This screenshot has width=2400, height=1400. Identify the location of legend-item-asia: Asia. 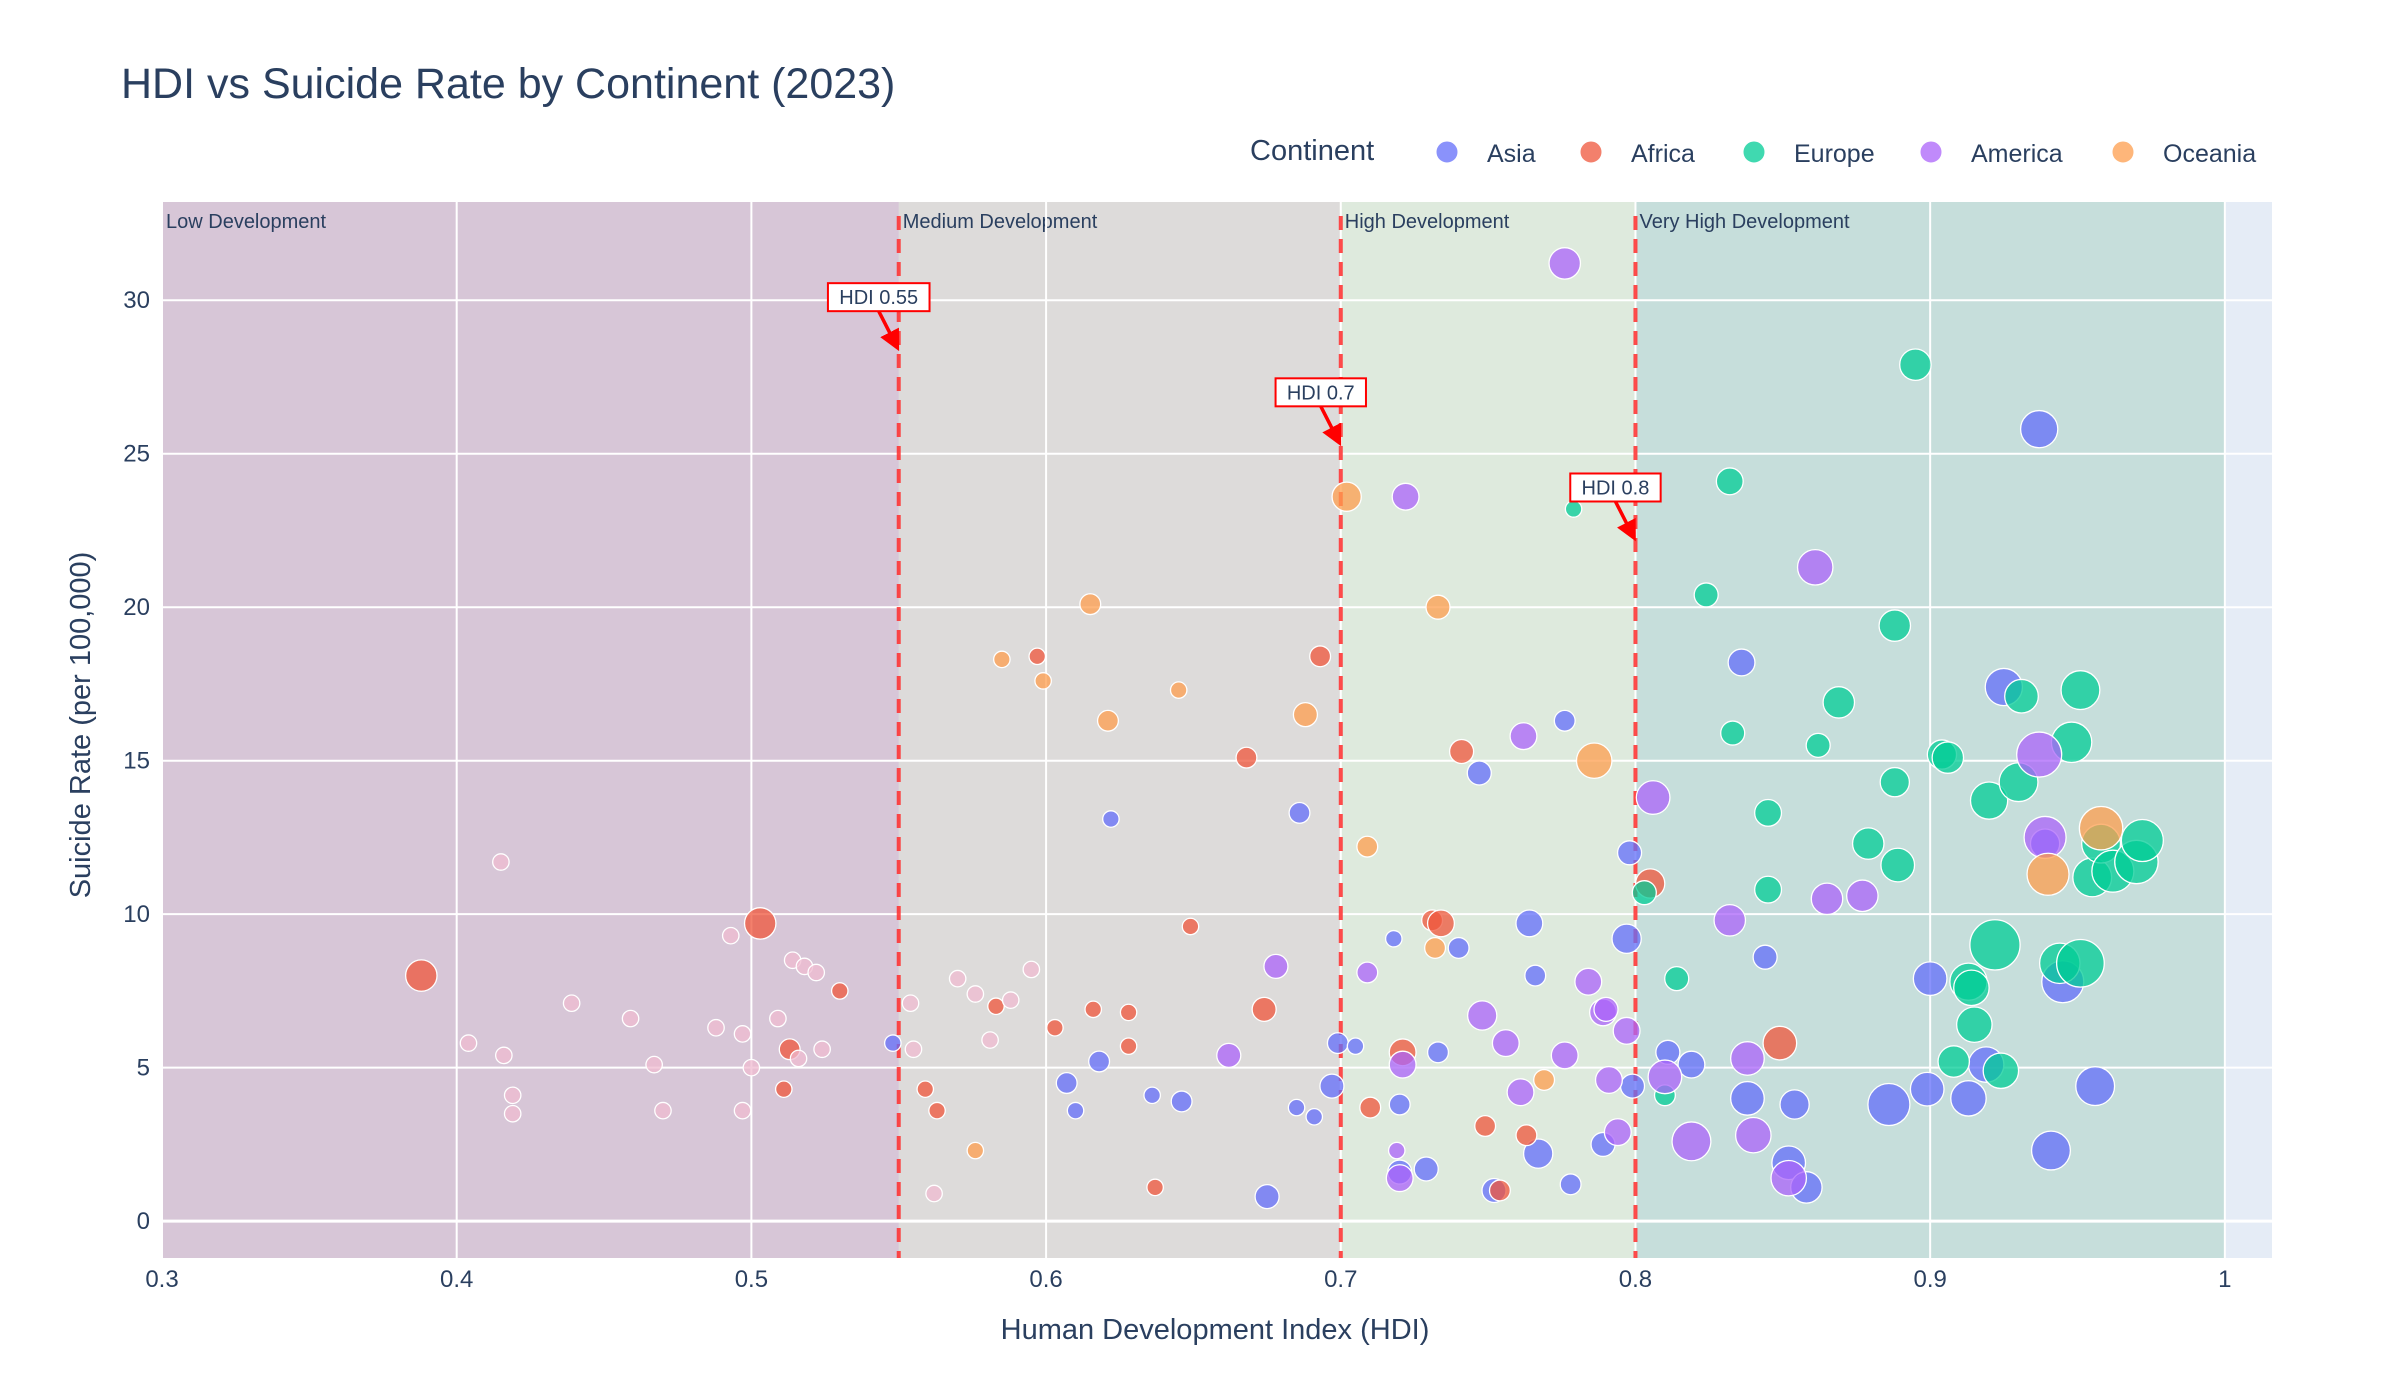
(1485, 154).